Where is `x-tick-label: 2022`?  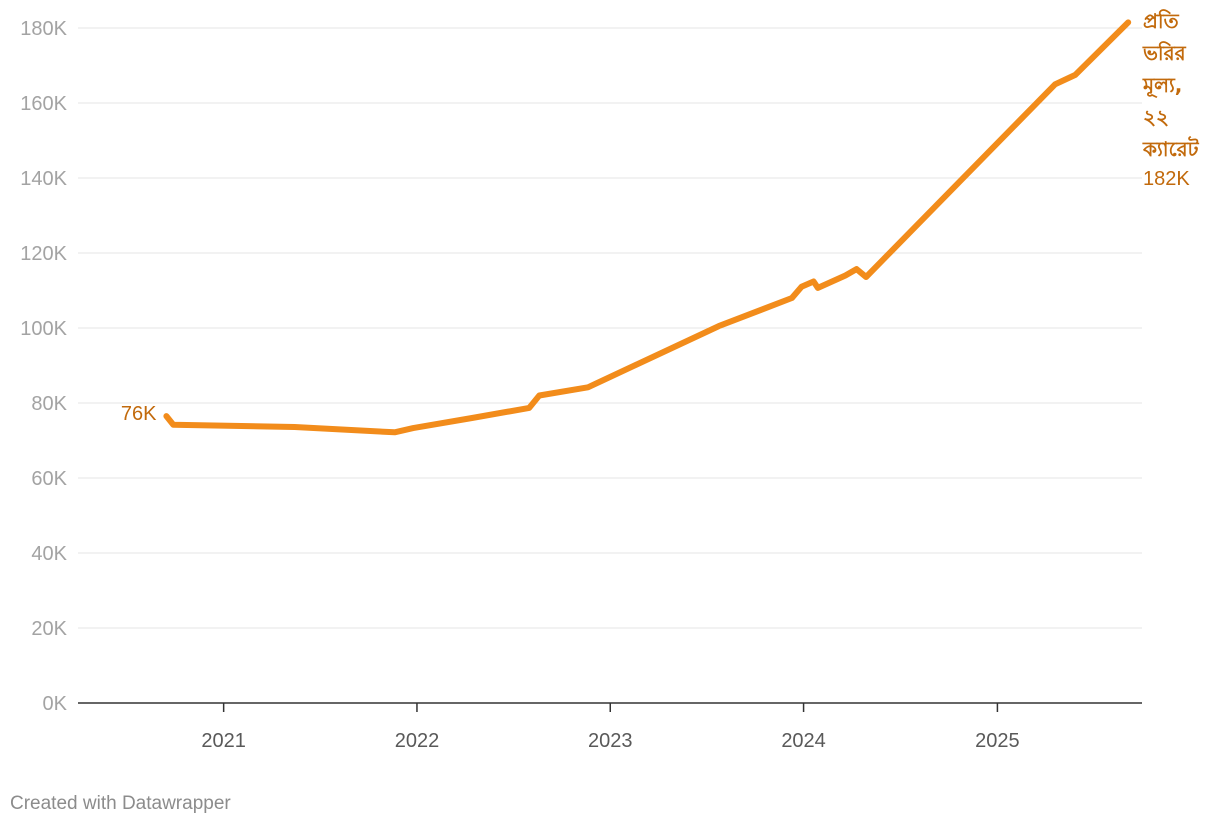
x-tick-label: 2022 is located at coordinates (417, 741).